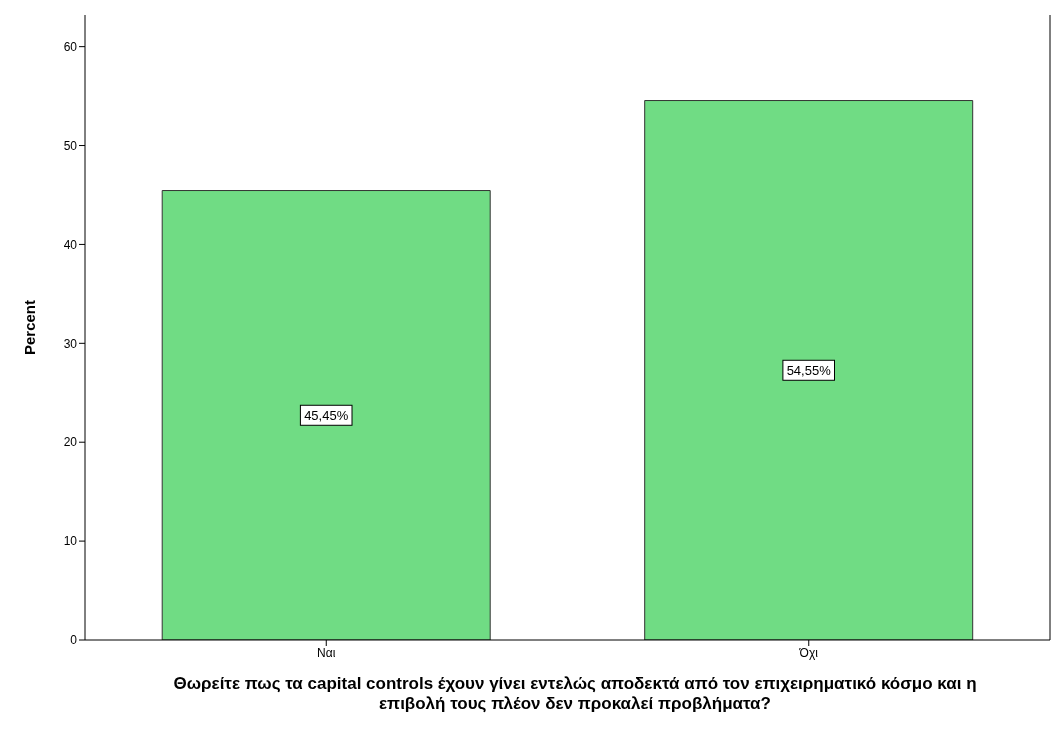 This screenshot has width=1059, height=740. What do you see at coordinates (70, 541) in the screenshot?
I see `y-tick-label: 10` at bounding box center [70, 541].